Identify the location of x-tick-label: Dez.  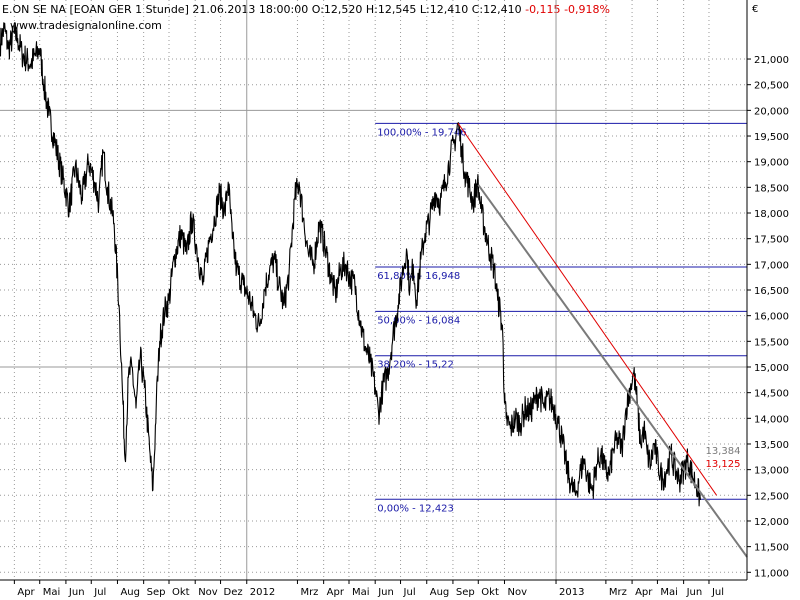
(233, 592).